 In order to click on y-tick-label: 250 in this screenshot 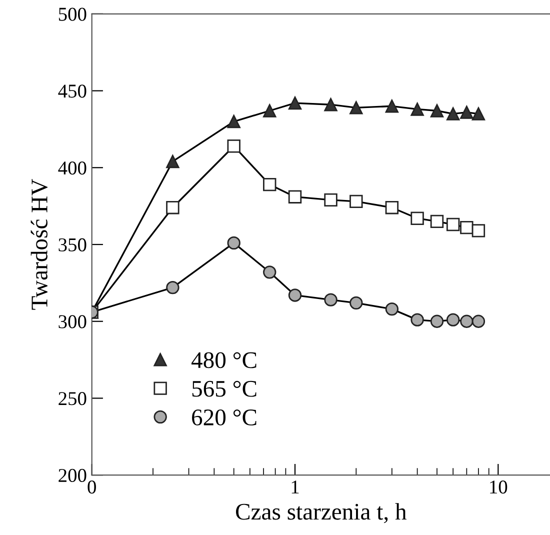, I will do `click(72, 399)`.